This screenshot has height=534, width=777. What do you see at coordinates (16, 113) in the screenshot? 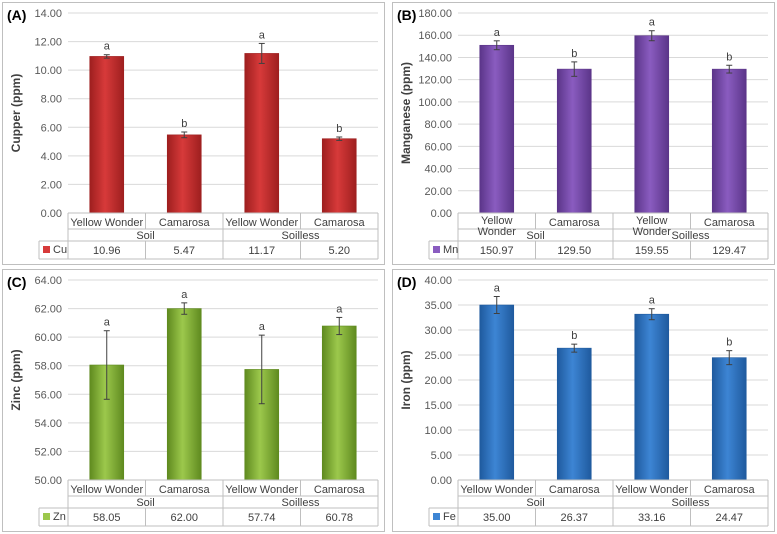
I see `y-axis-label: Cupper (ppm)` at bounding box center [16, 113].